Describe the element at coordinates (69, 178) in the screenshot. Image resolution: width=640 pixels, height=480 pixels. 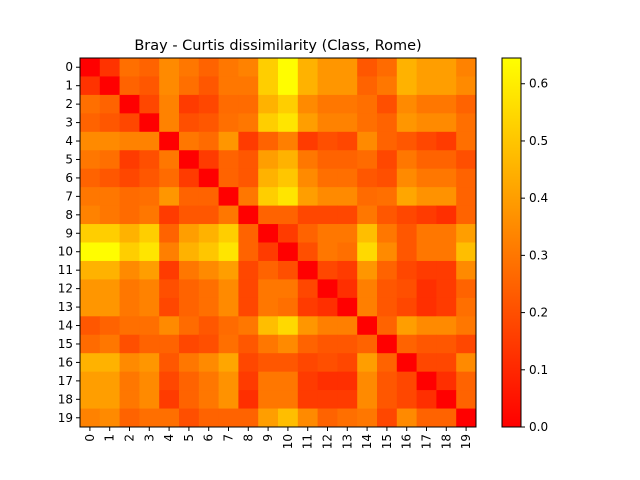
I see `y-tick-label: 6` at that location.